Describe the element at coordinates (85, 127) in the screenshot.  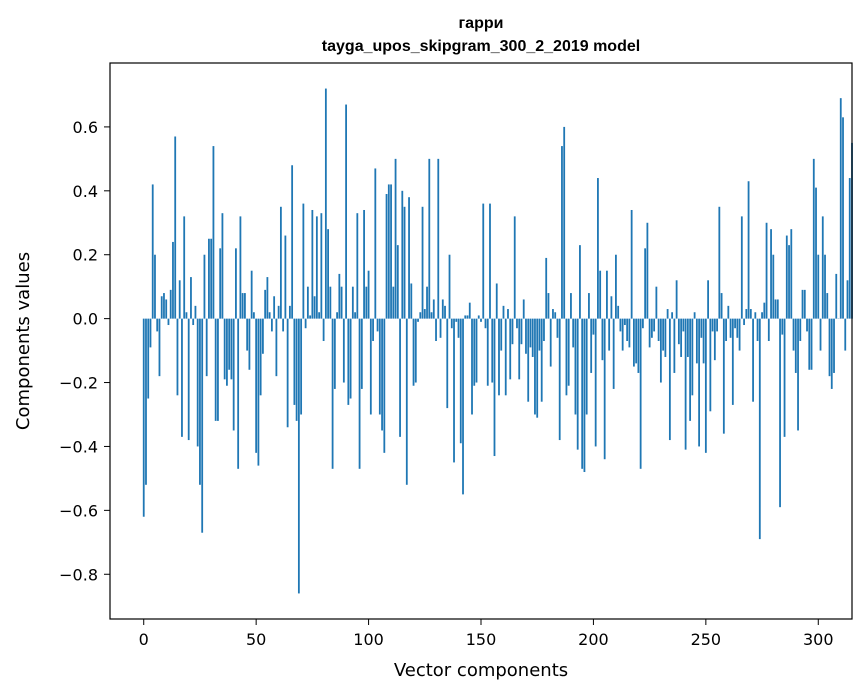
I see `y-tick-label: 0.6` at that location.